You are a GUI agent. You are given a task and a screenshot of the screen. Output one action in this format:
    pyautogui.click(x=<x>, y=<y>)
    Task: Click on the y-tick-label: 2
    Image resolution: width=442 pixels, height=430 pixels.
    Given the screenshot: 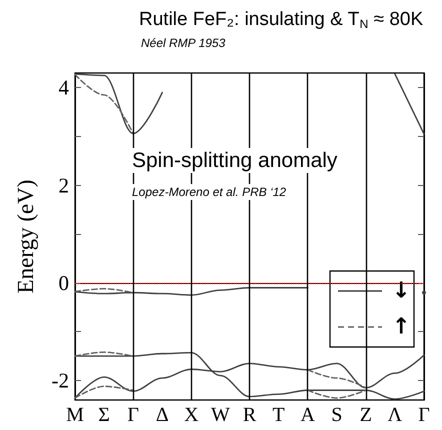 What is the action you would take?
    pyautogui.click(x=63, y=185)
    